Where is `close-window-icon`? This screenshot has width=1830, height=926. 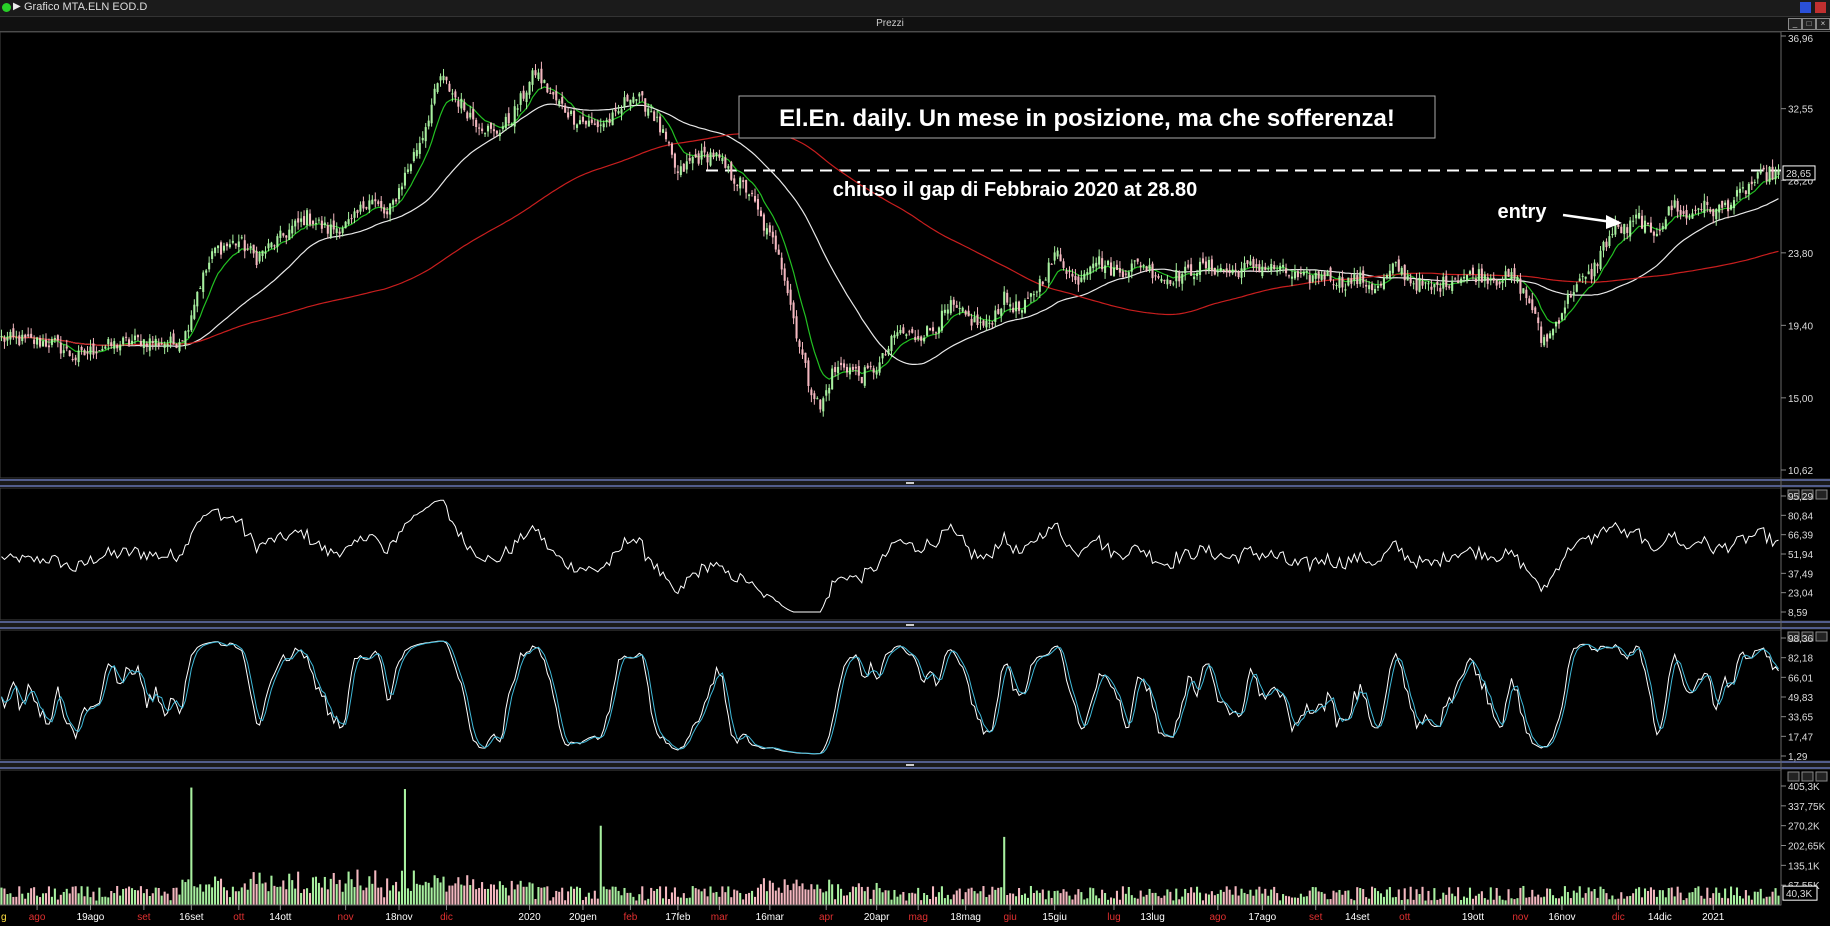 close-window-icon is located at coordinates (1820, 7).